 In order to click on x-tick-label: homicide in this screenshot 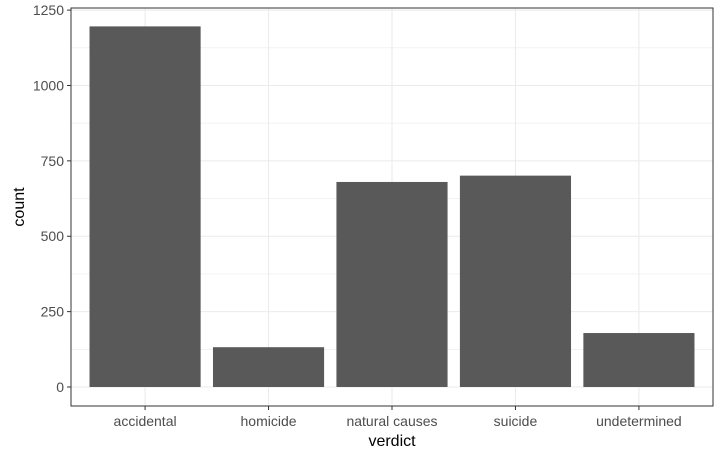, I will do `click(269, 421)`.